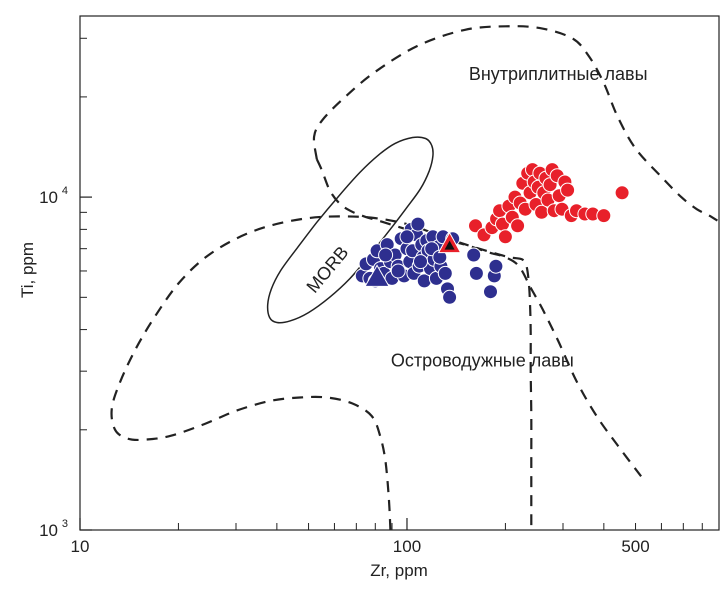  Describe the element at coordinates (492, 233) in the screenshot. I see `data-points` at that location.